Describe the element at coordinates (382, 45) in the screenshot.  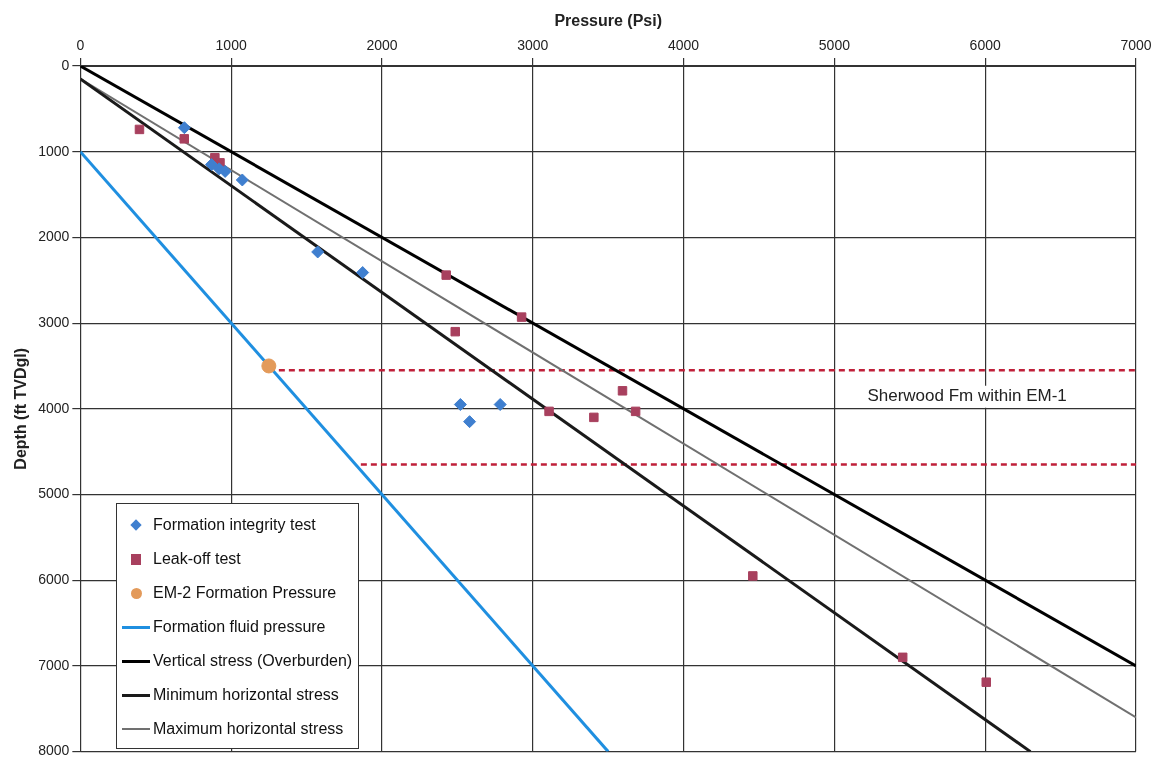
I see `x-tick-label: 2000` at that location.